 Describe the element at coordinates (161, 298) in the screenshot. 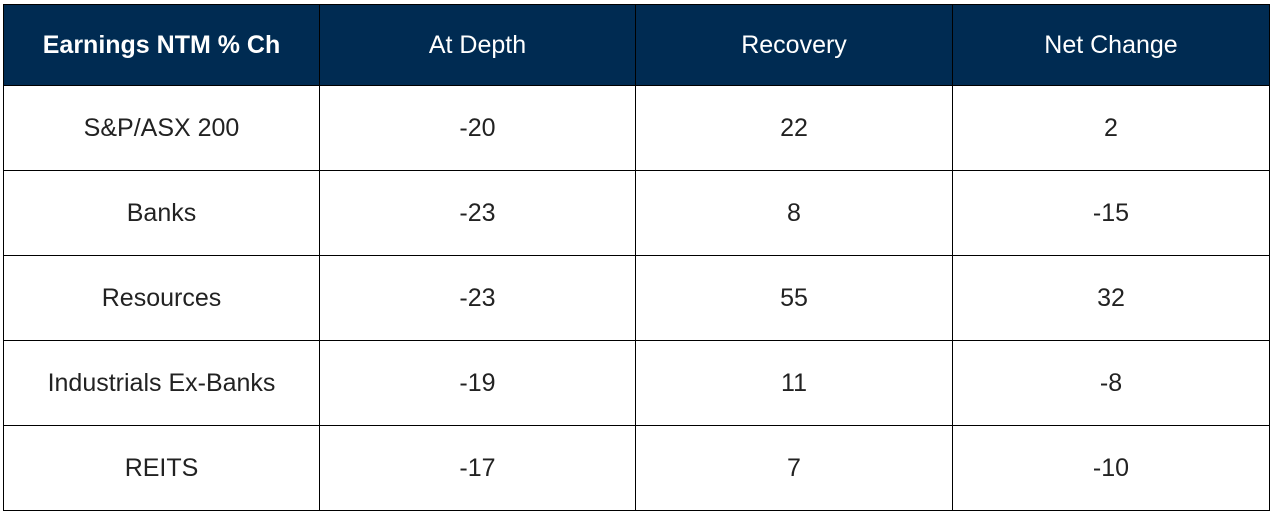

I see `row-label: Resources` at that location.